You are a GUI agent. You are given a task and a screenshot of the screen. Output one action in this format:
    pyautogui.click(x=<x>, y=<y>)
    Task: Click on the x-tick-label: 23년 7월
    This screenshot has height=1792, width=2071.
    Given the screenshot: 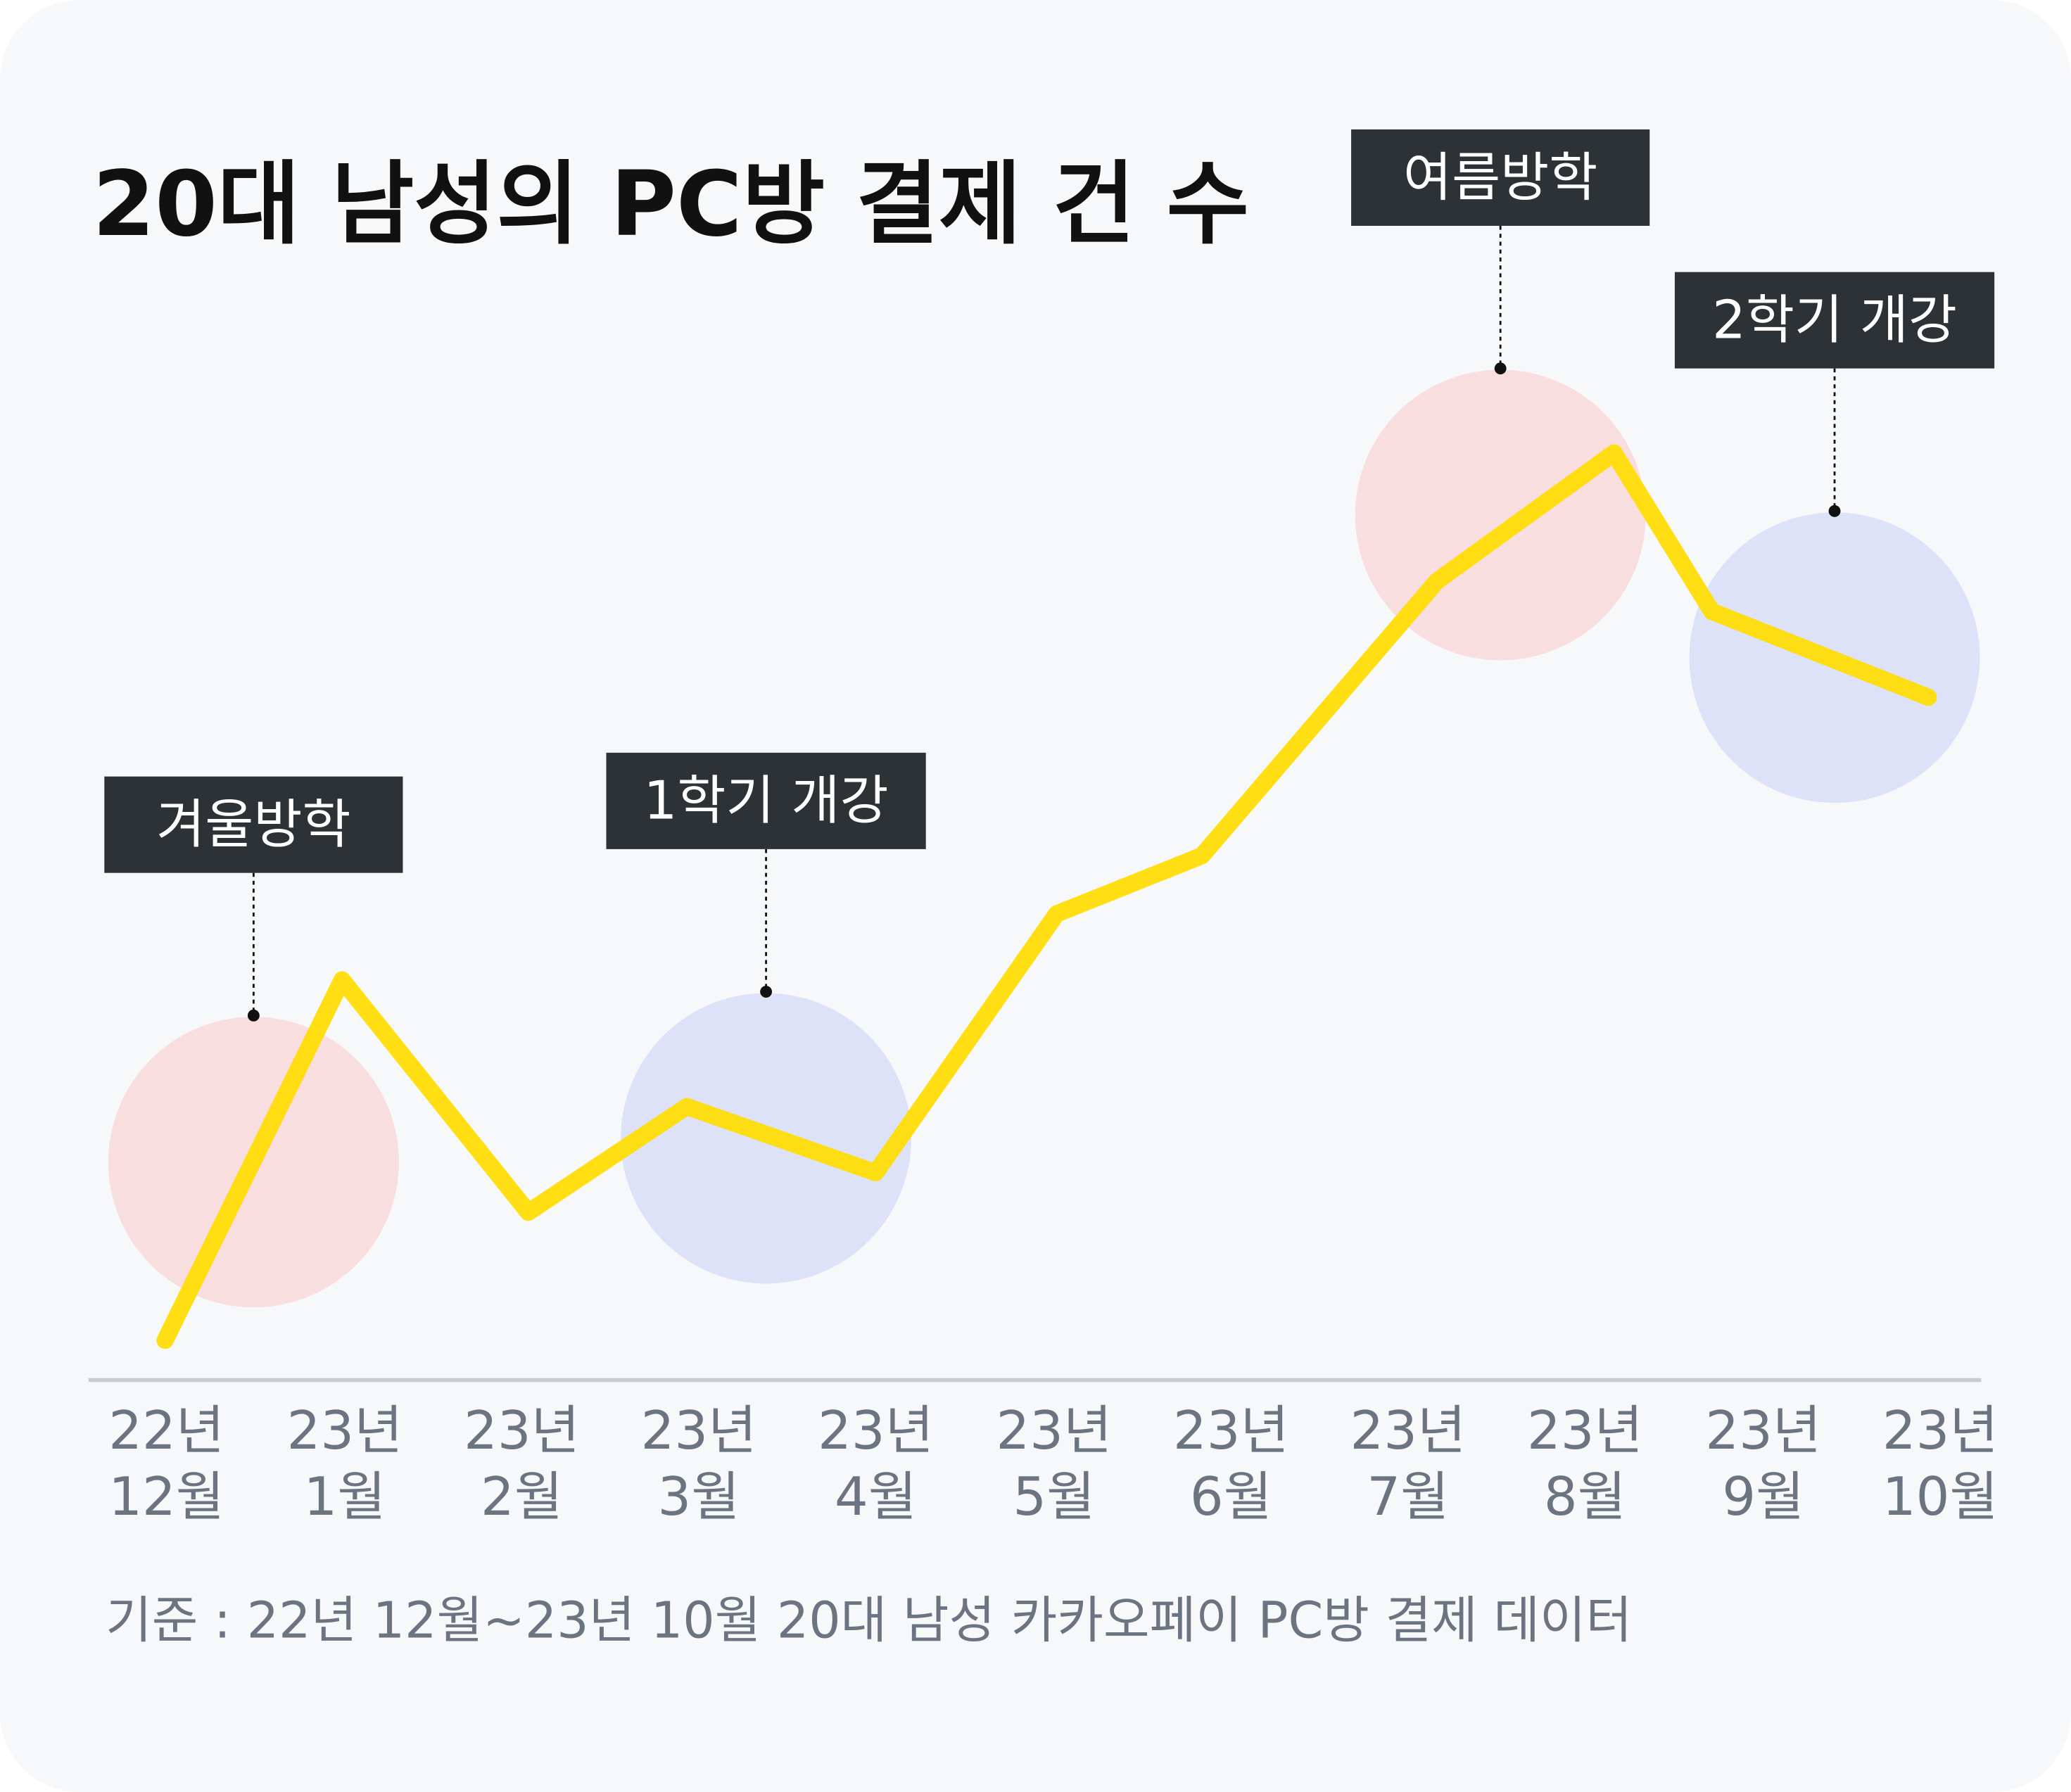 What is the action you would take?
    pyautogui.click(x=1408, y=1463)
    